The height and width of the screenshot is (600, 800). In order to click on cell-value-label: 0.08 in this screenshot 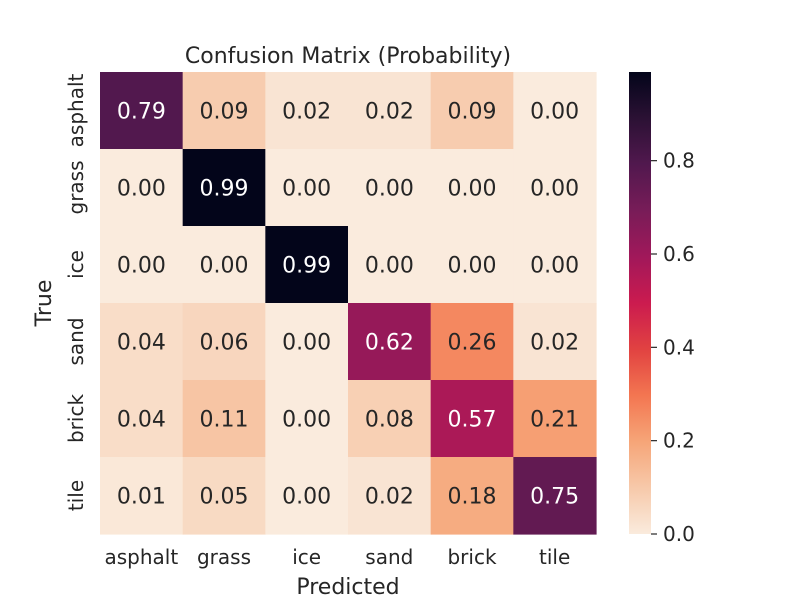, I will do `click(389, 420)`.